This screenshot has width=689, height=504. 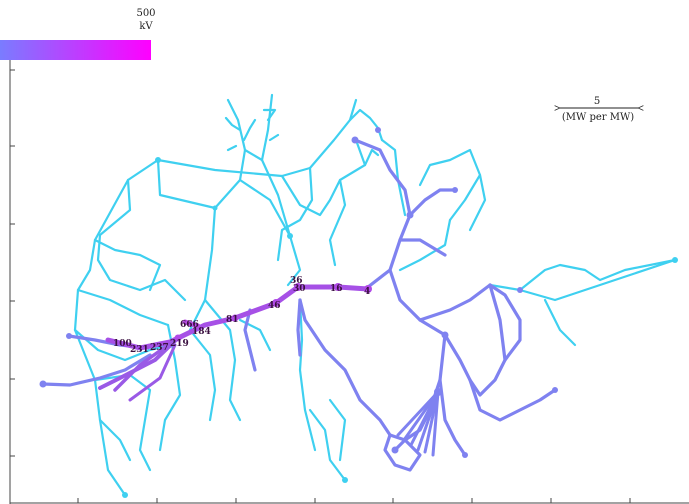 What do you see at coordinates (241, 315) in the screenshot?
I see `bus-labels: 100 231 237 219 666 184 81 46 30 36 16 4` at bounding box center [241, 315].